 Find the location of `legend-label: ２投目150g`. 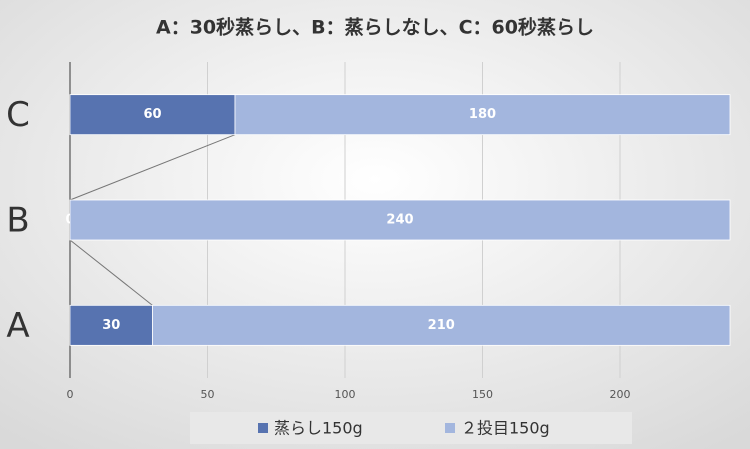

legend-label: ２投目150g is located at coordinates (505, 428).